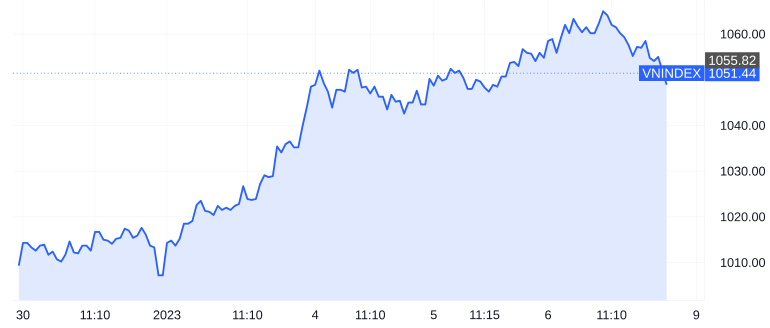 Image resolution: width=770 pixels, height=328 pixels. What do you see at coordinates (23, 315) in the screenshot?
I see `x-tick-label: 30` at bounding box center [23, 315].